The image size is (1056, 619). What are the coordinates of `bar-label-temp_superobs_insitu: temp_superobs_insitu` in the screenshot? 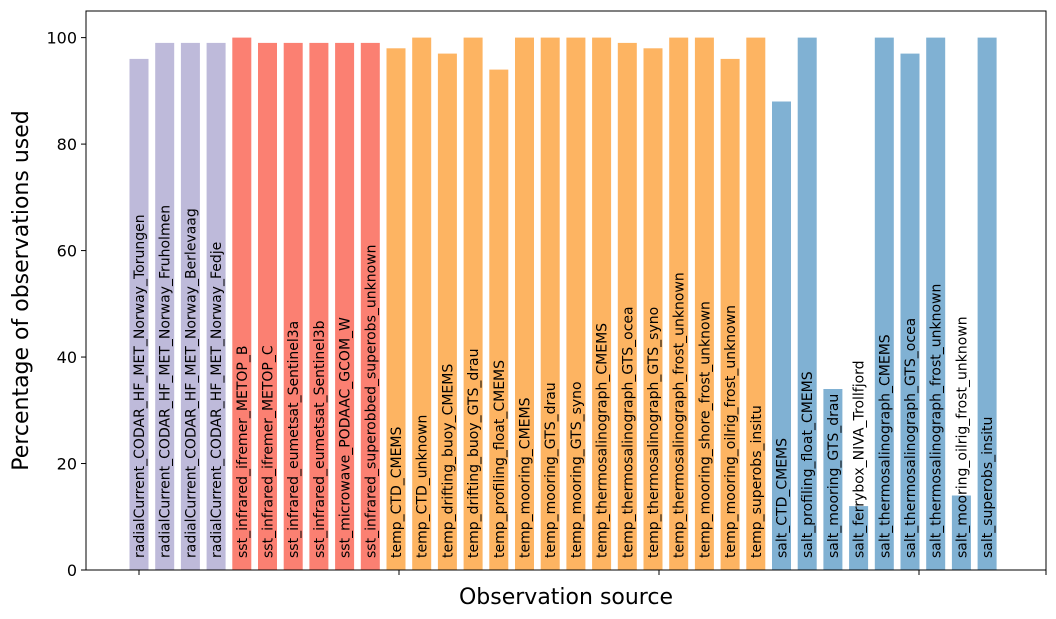 It's located at (757, 481).